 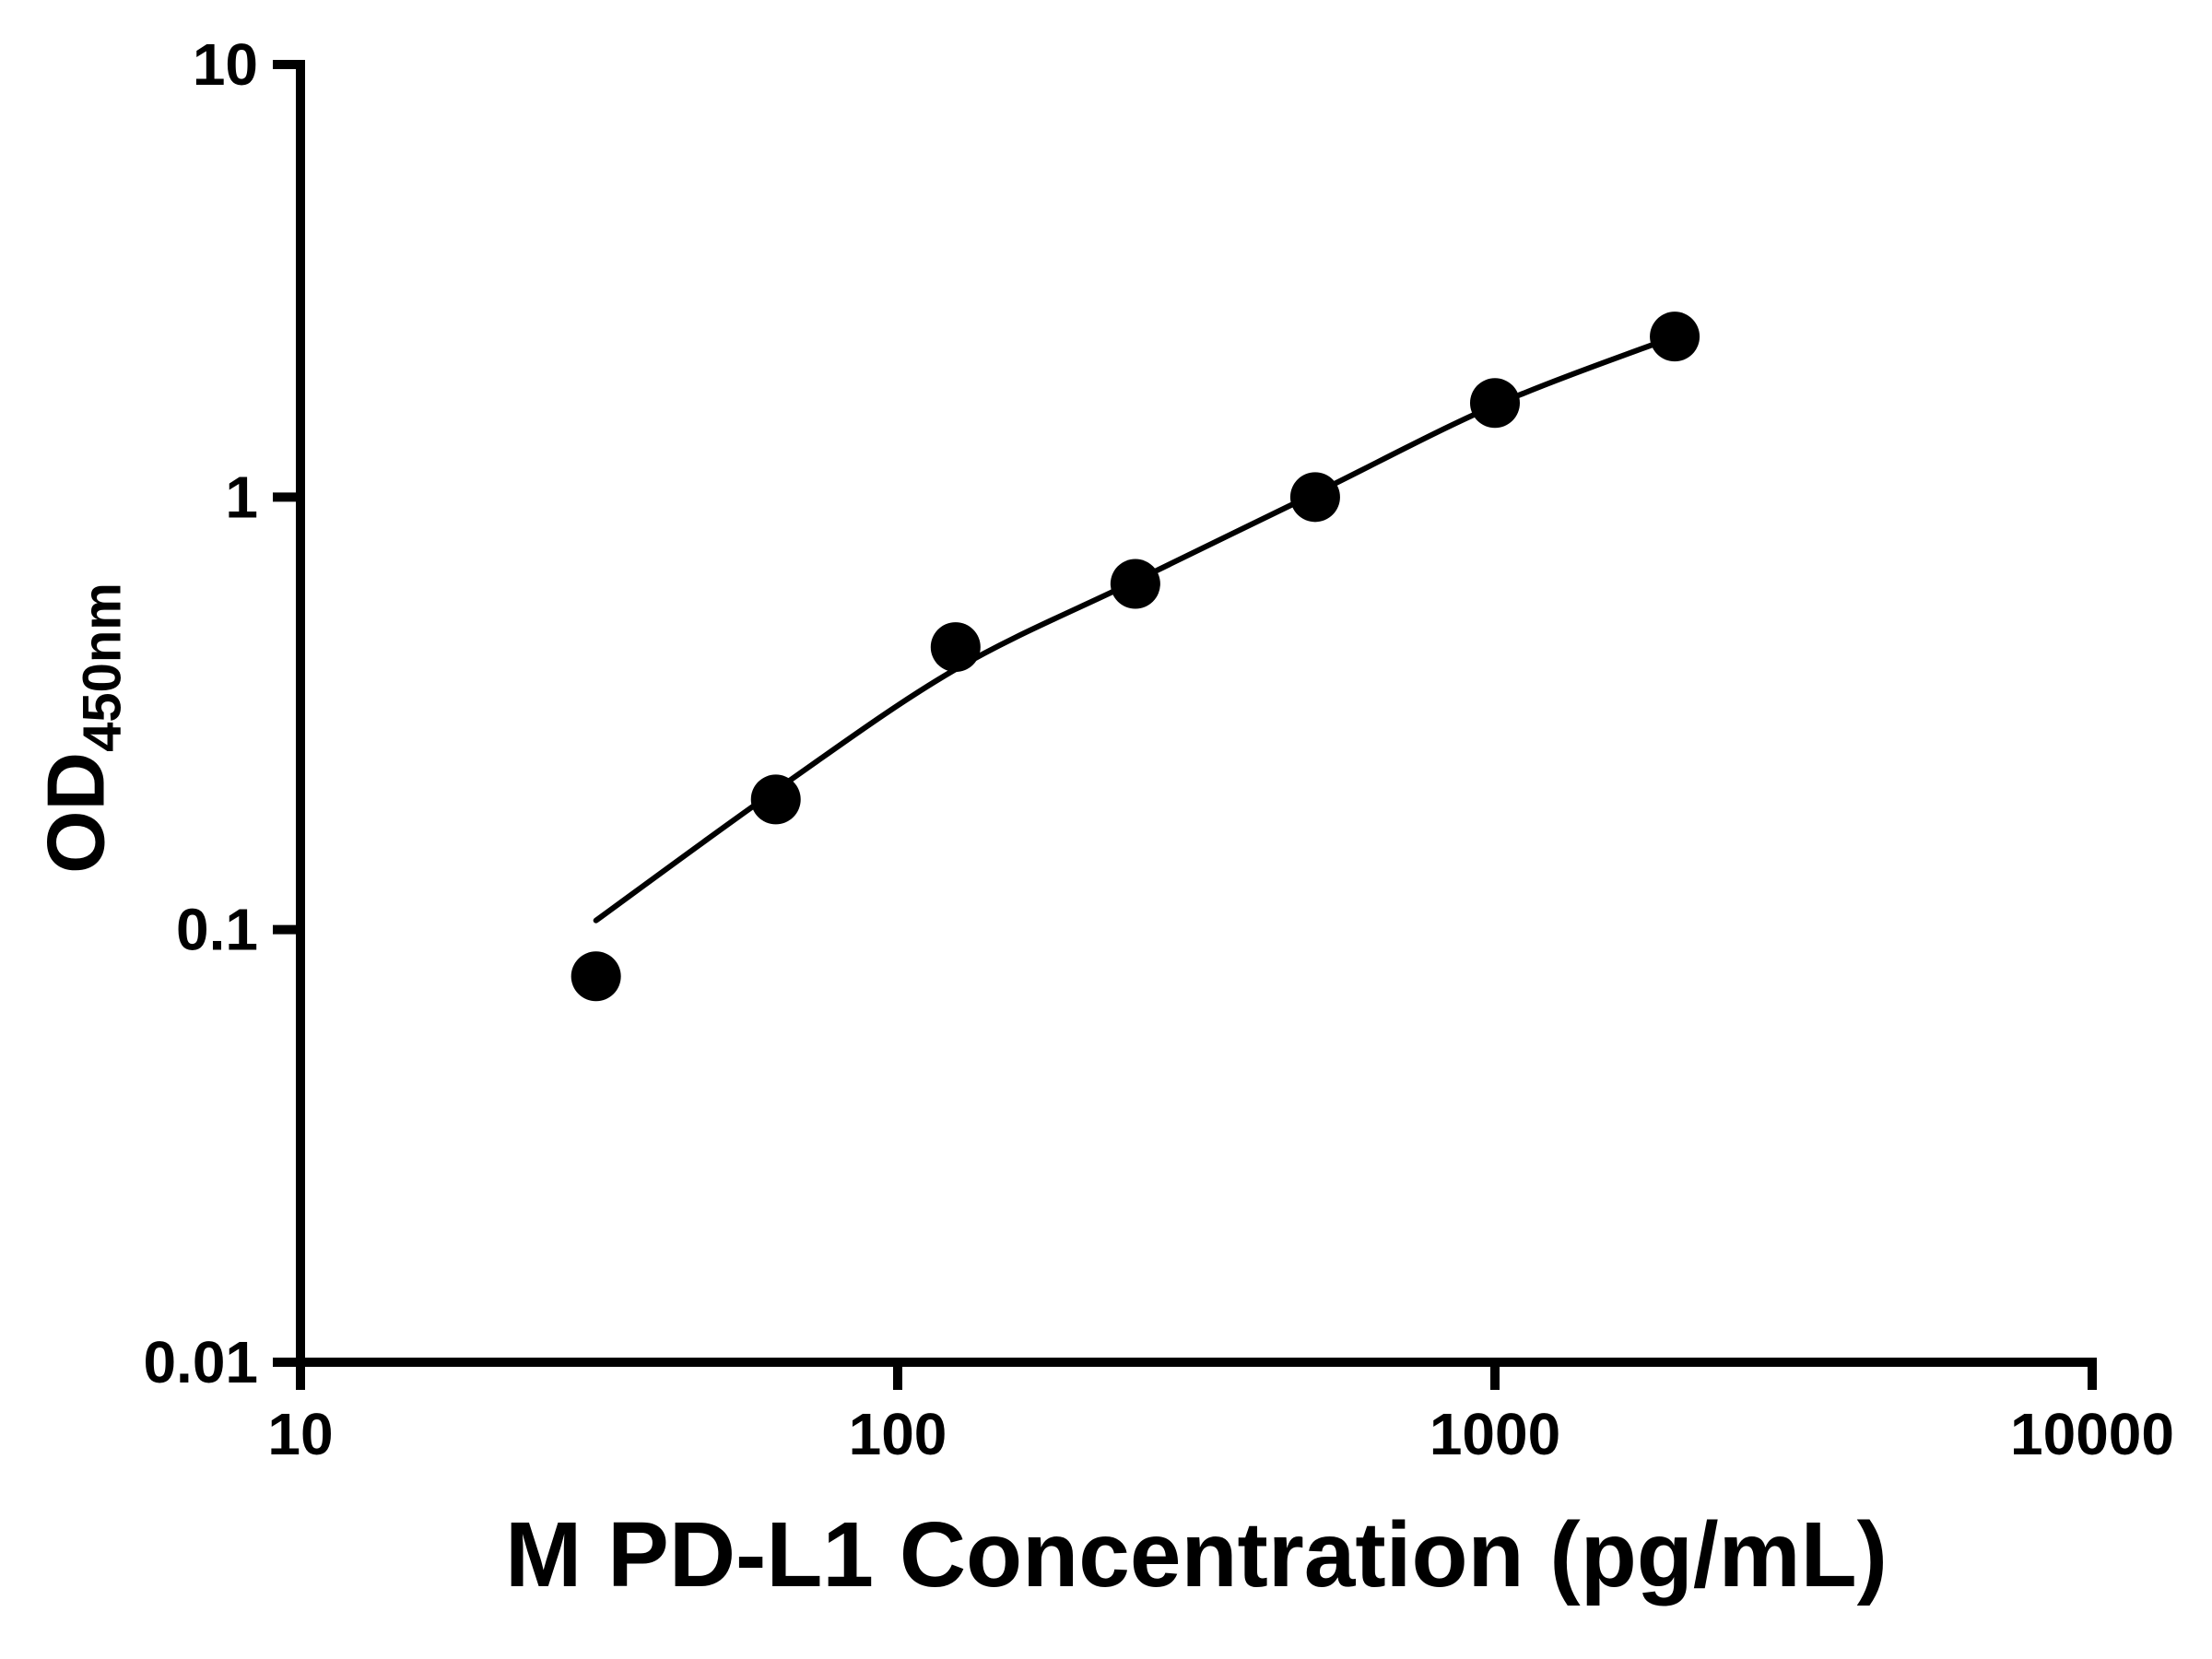 I want to click on y-axis-tick-label: 1, so click(x=241, y=497).